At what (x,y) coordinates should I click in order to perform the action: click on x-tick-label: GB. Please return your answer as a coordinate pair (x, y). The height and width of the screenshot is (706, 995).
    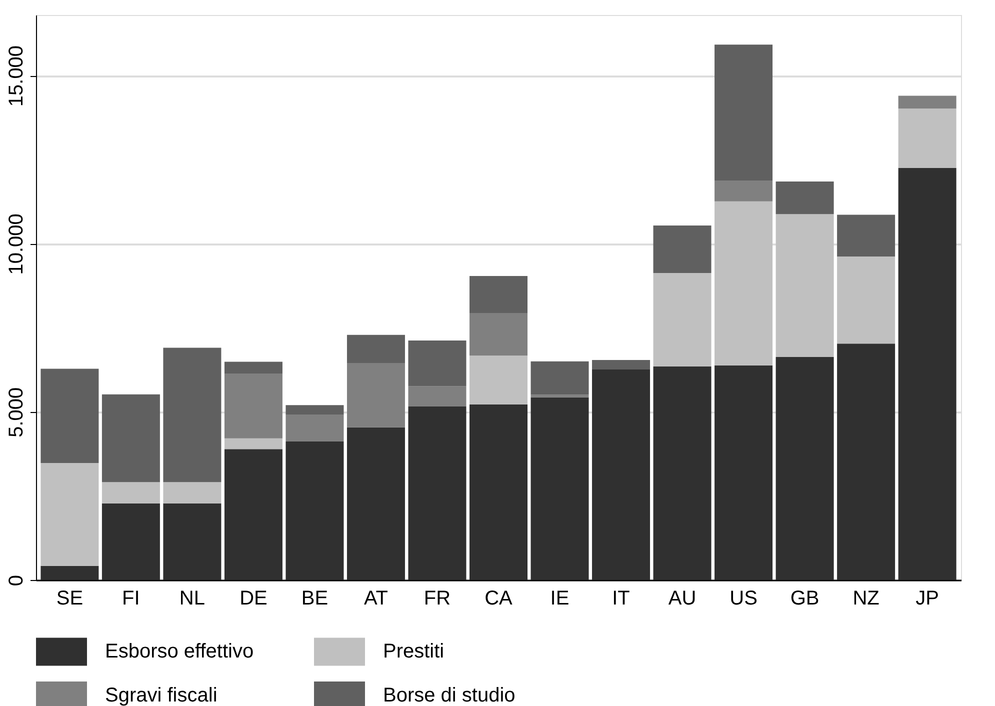
    Looking at the image, I should click on (805, 599).